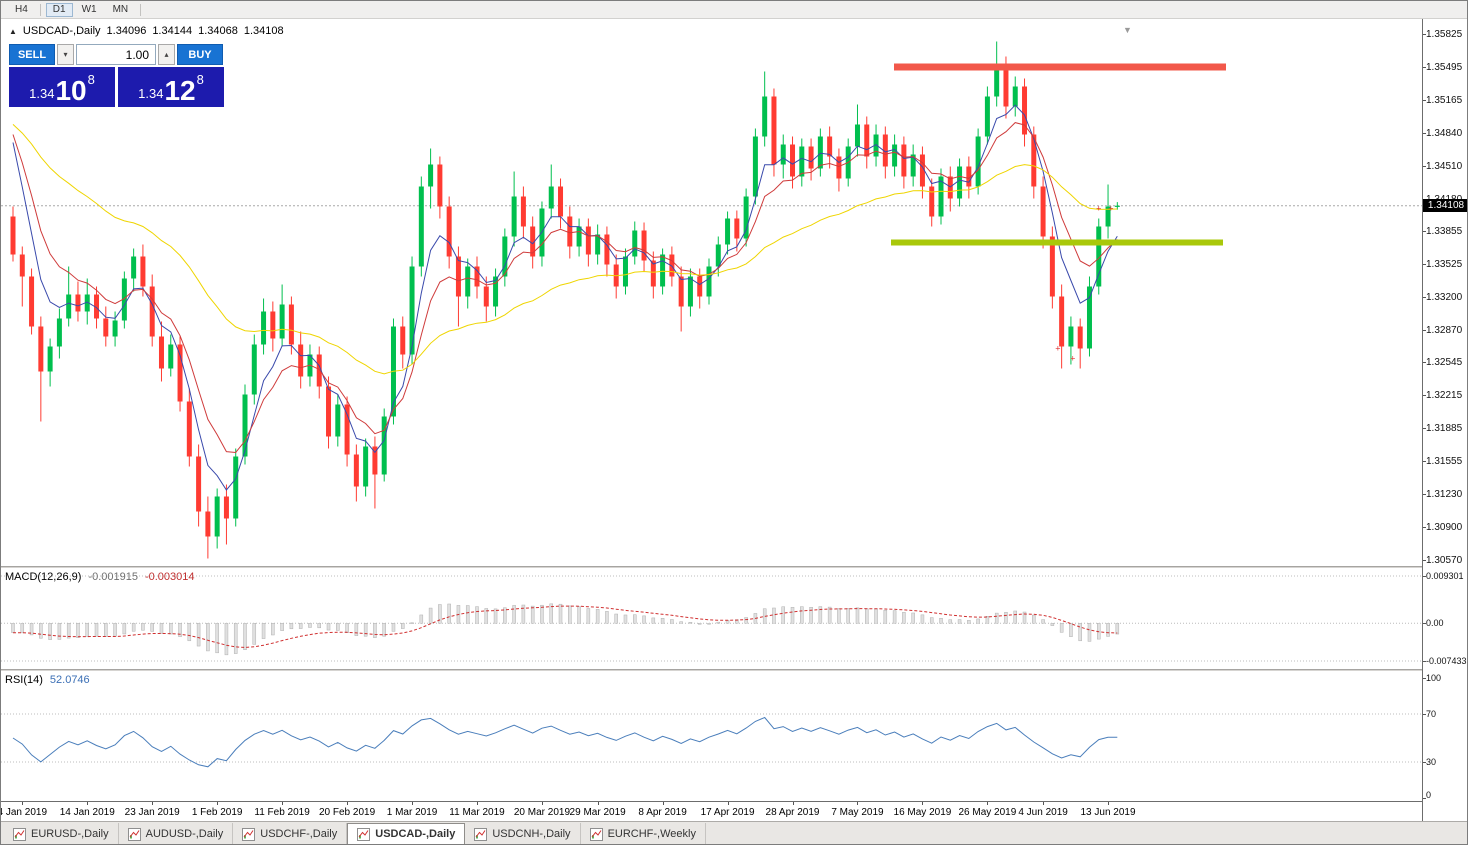  Describe the element at coordinates (172, 31) in the screenshot. I see `ohlc-high: 1.34144` at that location.